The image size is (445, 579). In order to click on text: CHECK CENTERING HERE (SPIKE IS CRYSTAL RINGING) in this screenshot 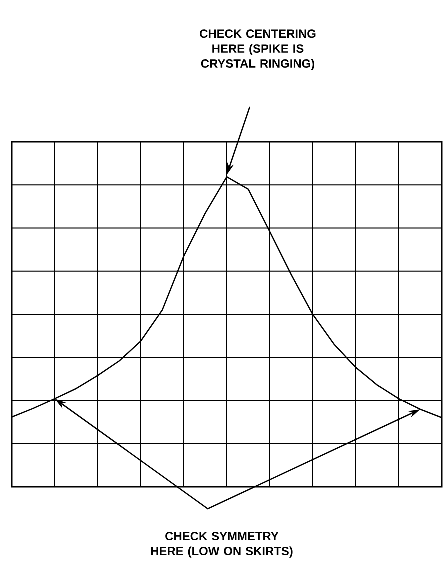, I will do `click(258, 50)`.